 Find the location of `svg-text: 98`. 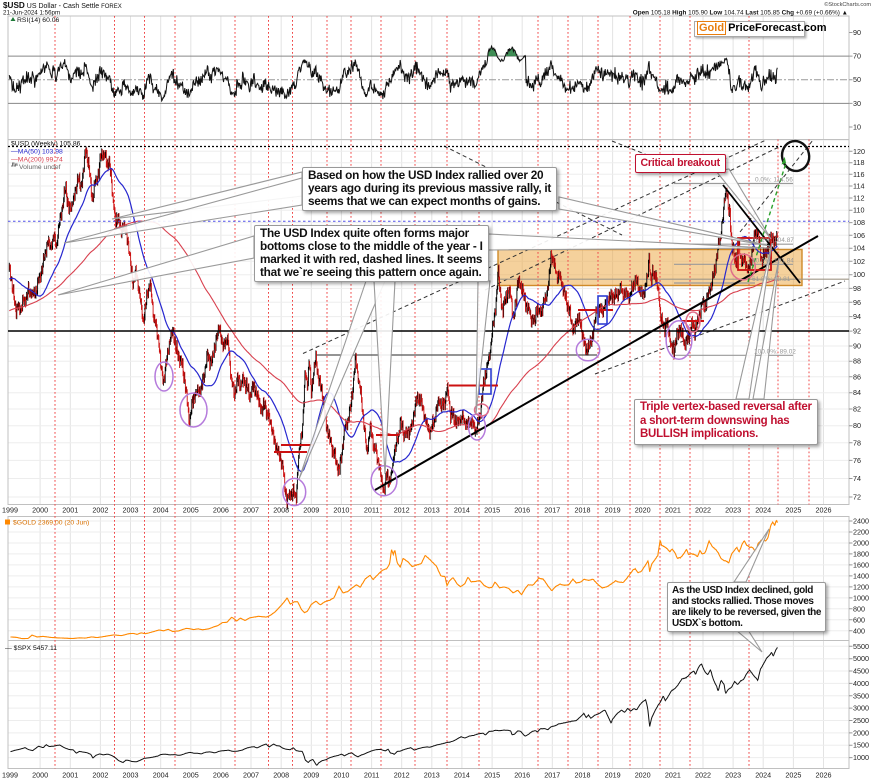

svg-text: 98 is located at coordinates (857, 288).